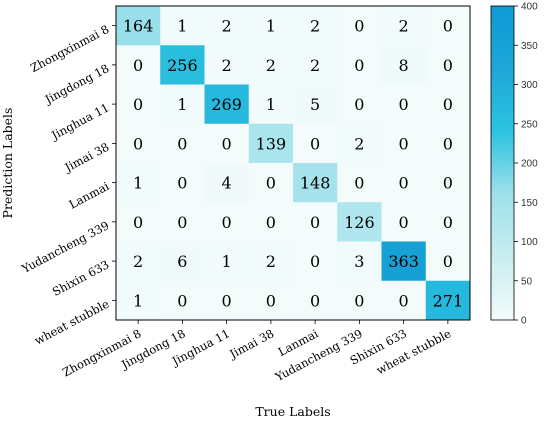  Describe the element at coordinates (89, 195) in the screenshot. I see `y-tick-label: Lanmai` at that location.